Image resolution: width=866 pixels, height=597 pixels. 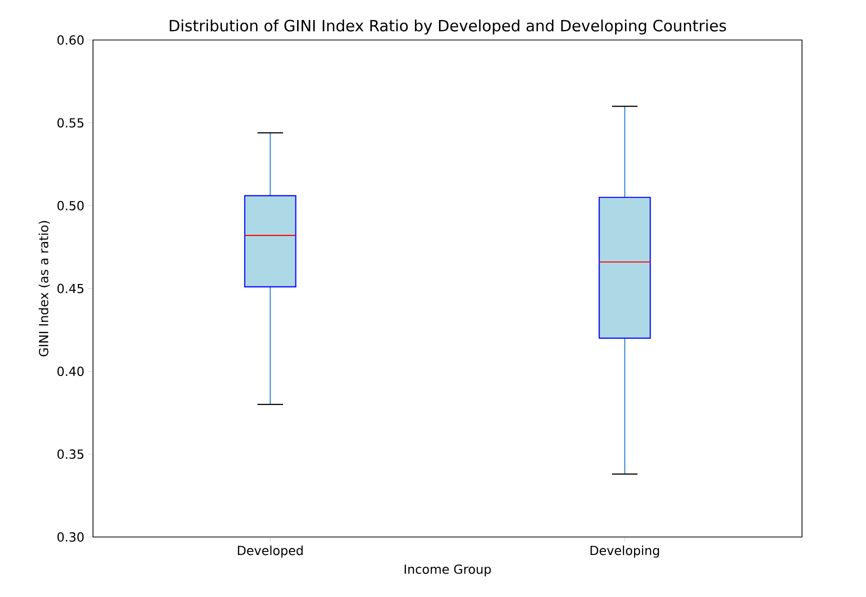 I want to click on y-tick-label: 0.30, so click(x=70, y=537).